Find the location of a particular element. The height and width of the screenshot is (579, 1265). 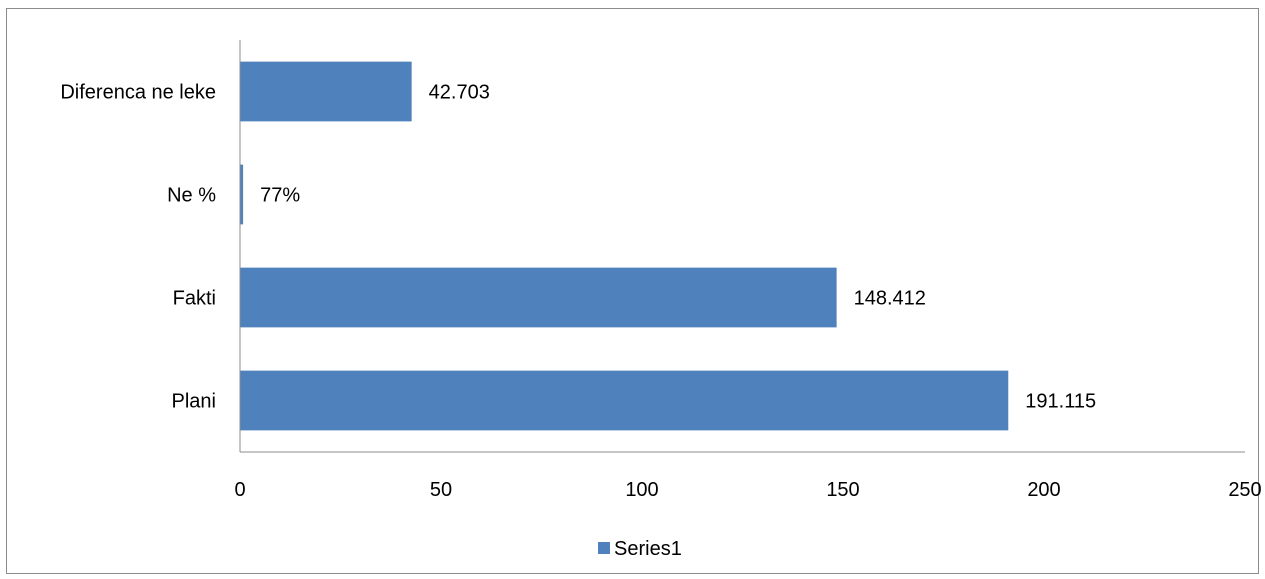

category-label-1: Fakti is located at coordinates (194, 299).